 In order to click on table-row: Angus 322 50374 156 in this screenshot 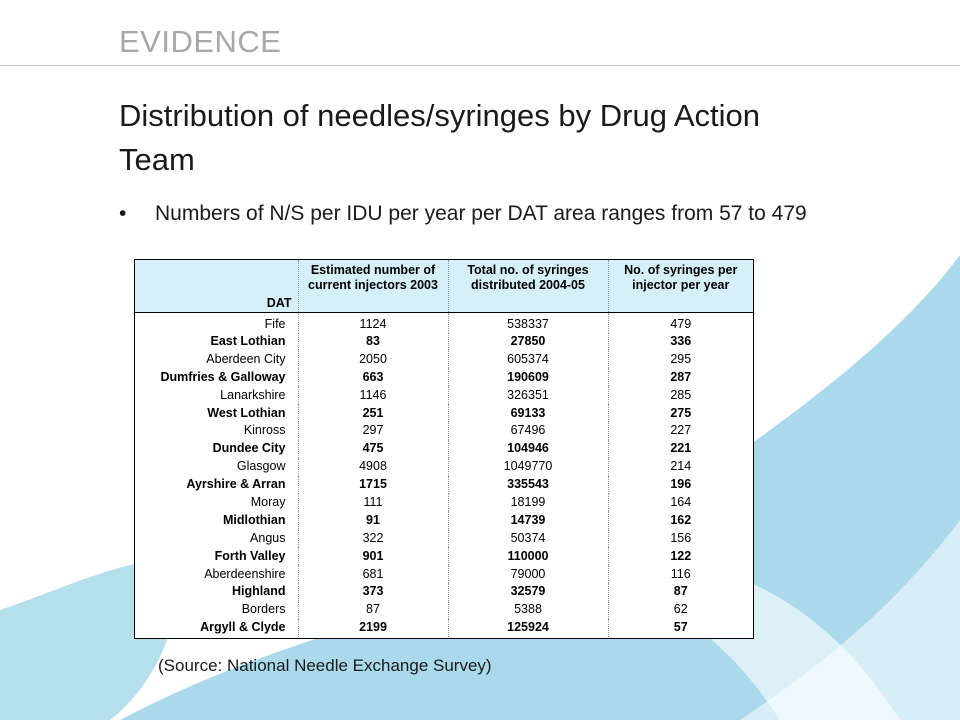, I will do `click(444, 538)`.